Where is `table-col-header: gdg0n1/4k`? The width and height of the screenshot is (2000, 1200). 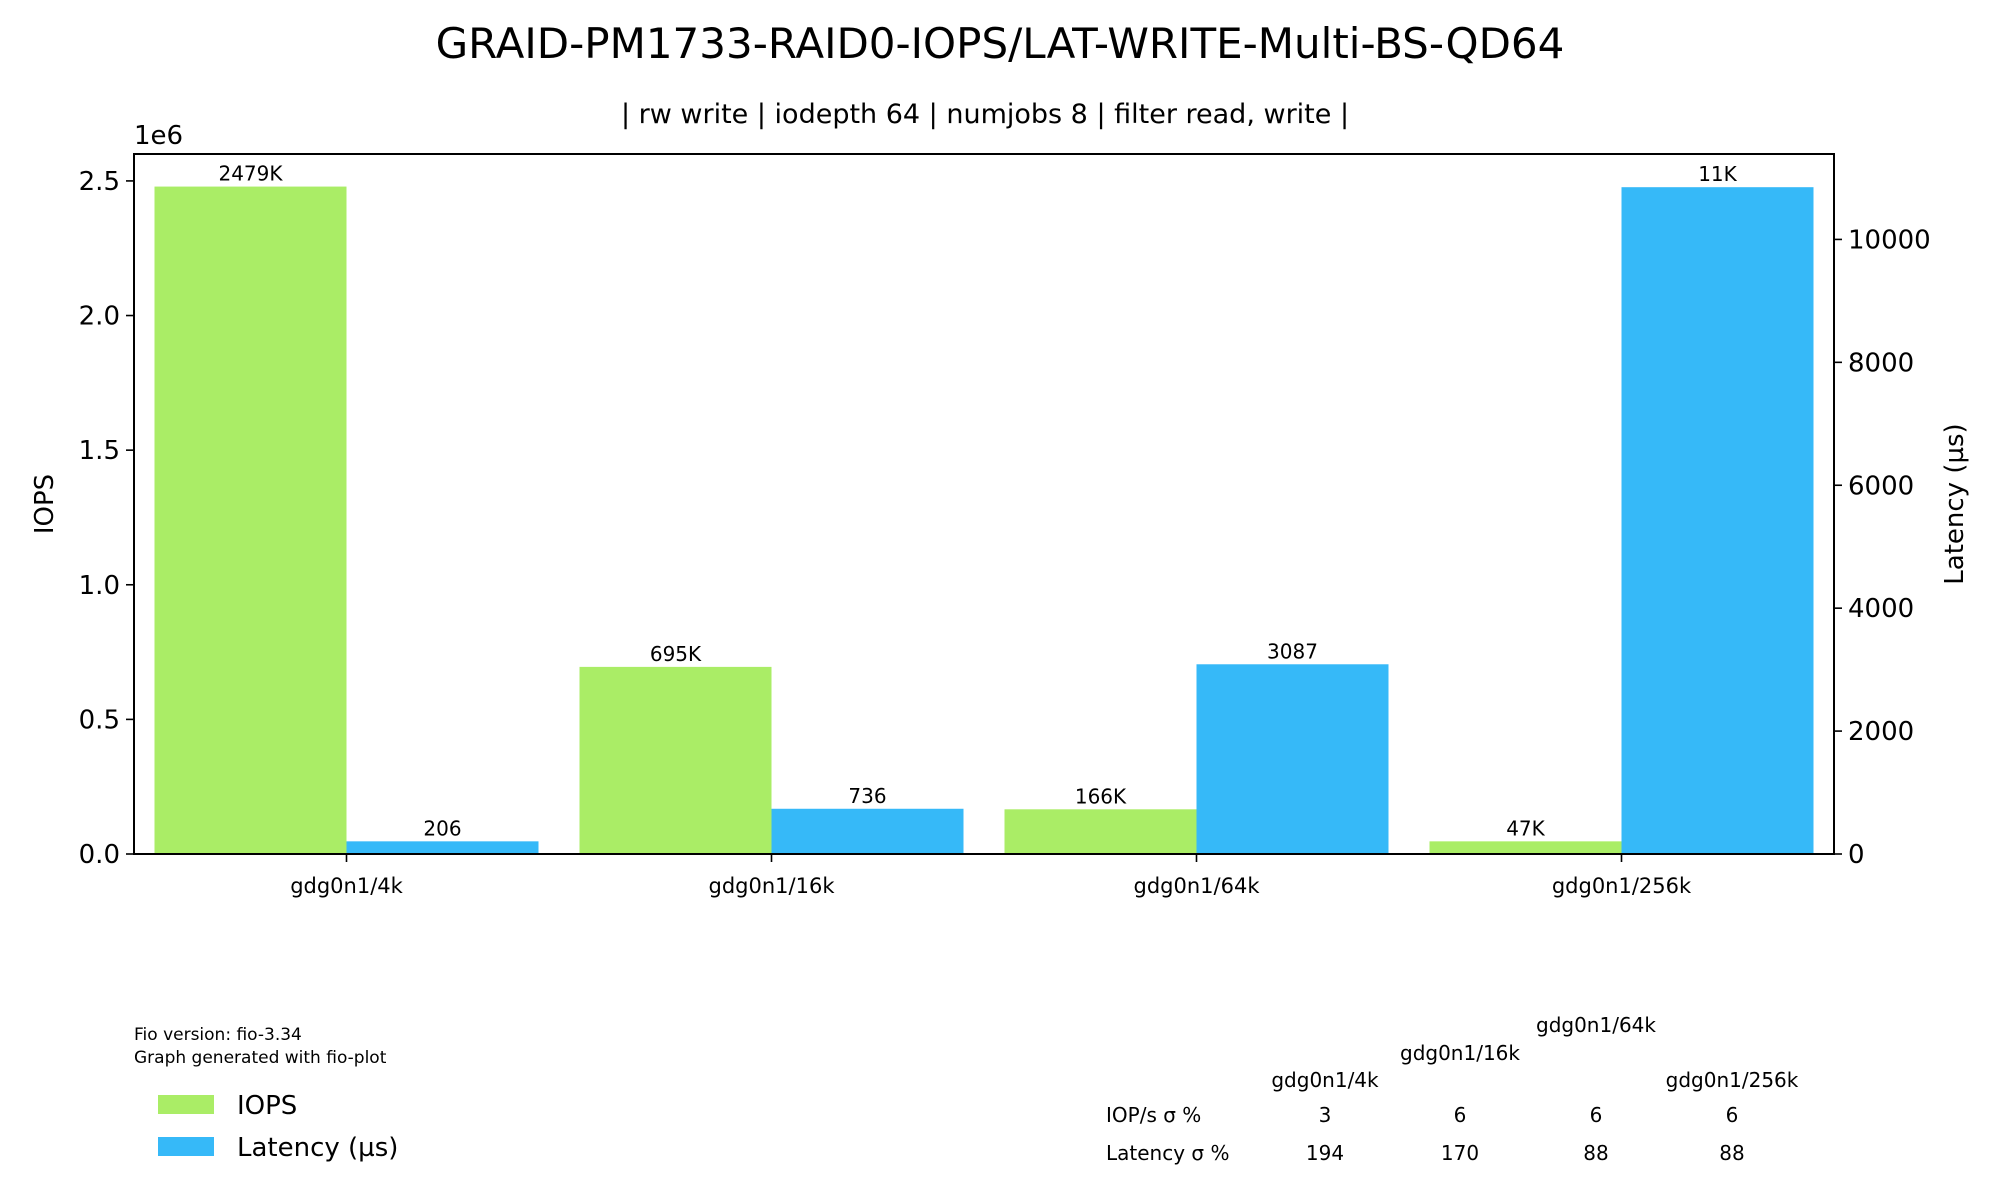
table-col-header: gdg0n1/4k is located at coordinates (1325, 1080).